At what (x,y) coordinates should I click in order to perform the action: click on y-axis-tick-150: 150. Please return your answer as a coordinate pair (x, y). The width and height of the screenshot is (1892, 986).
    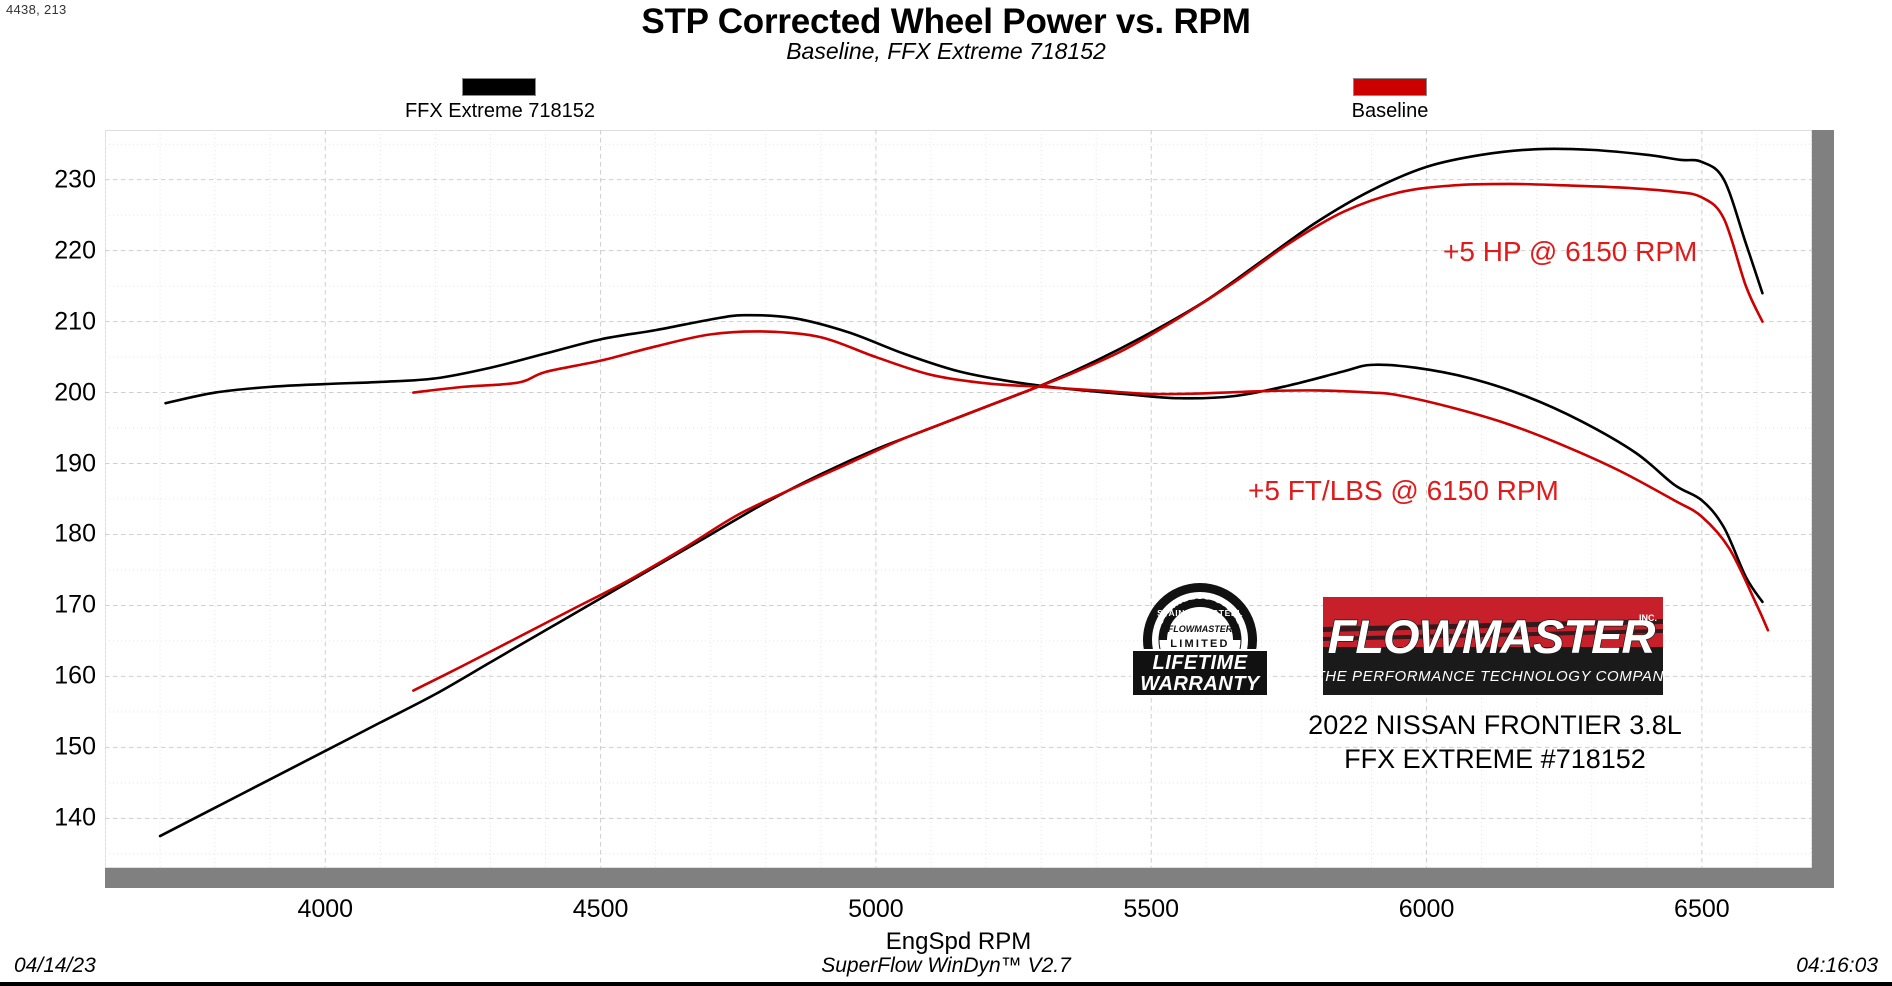
    Looking at the image, I should click on (75, 746).